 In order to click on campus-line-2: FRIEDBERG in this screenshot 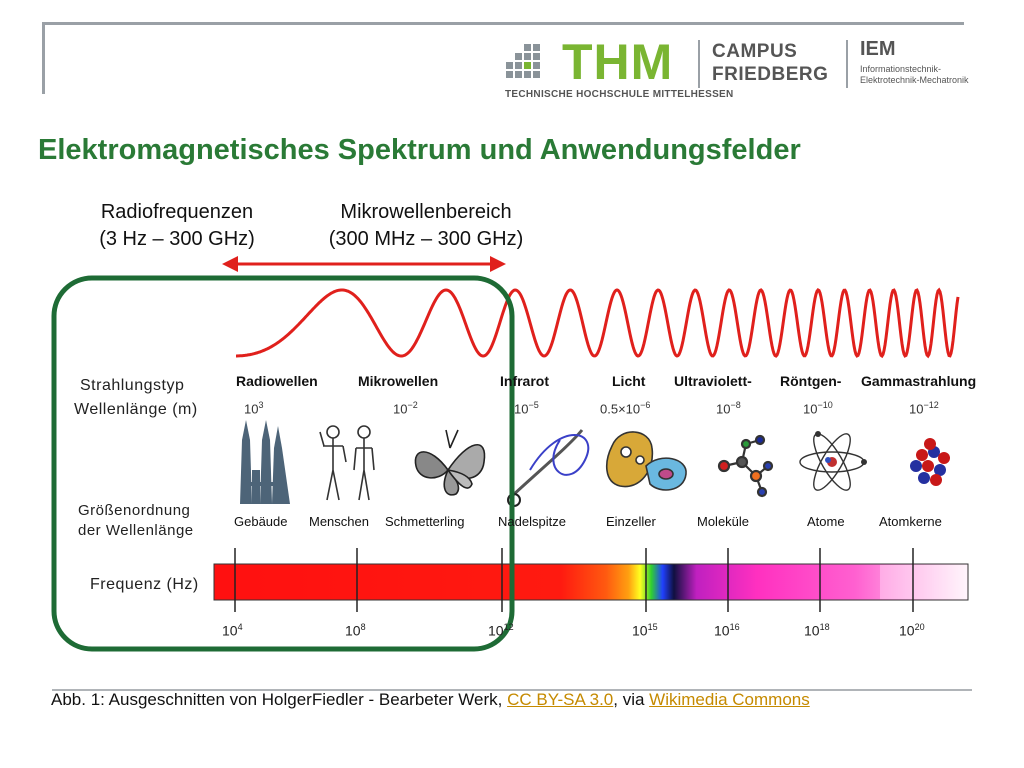, I will do `click(770, 74)`.